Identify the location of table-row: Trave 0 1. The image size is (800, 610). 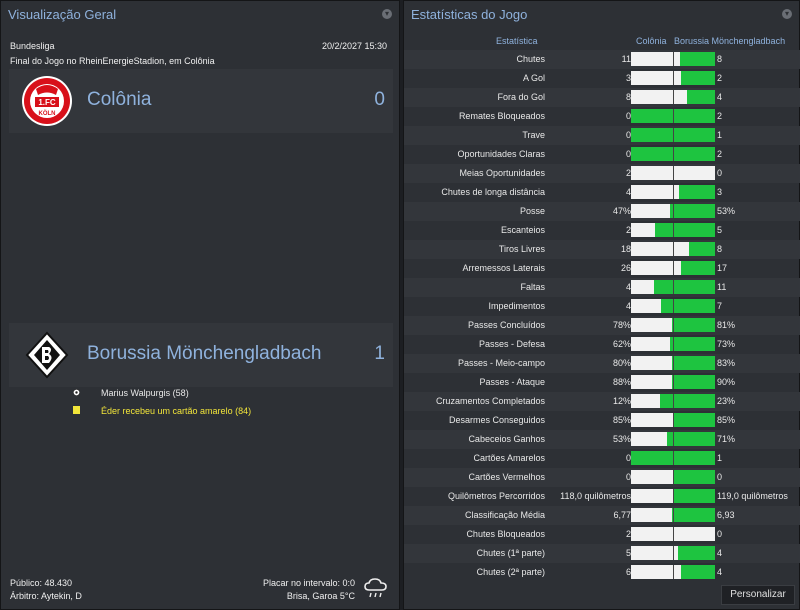
(602, 135).